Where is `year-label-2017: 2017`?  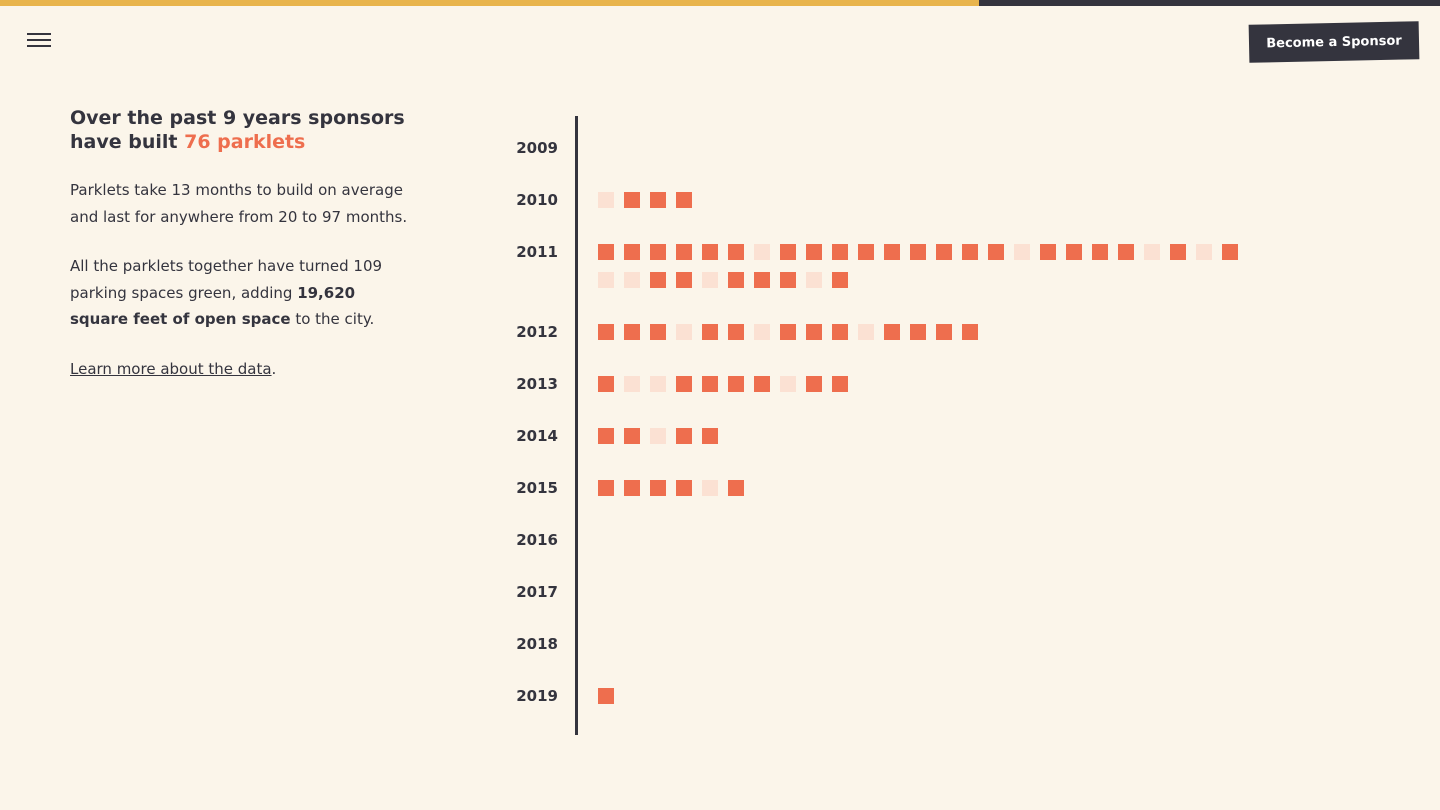 year-label-2017: 2017 is located at coordinates (537, 592).